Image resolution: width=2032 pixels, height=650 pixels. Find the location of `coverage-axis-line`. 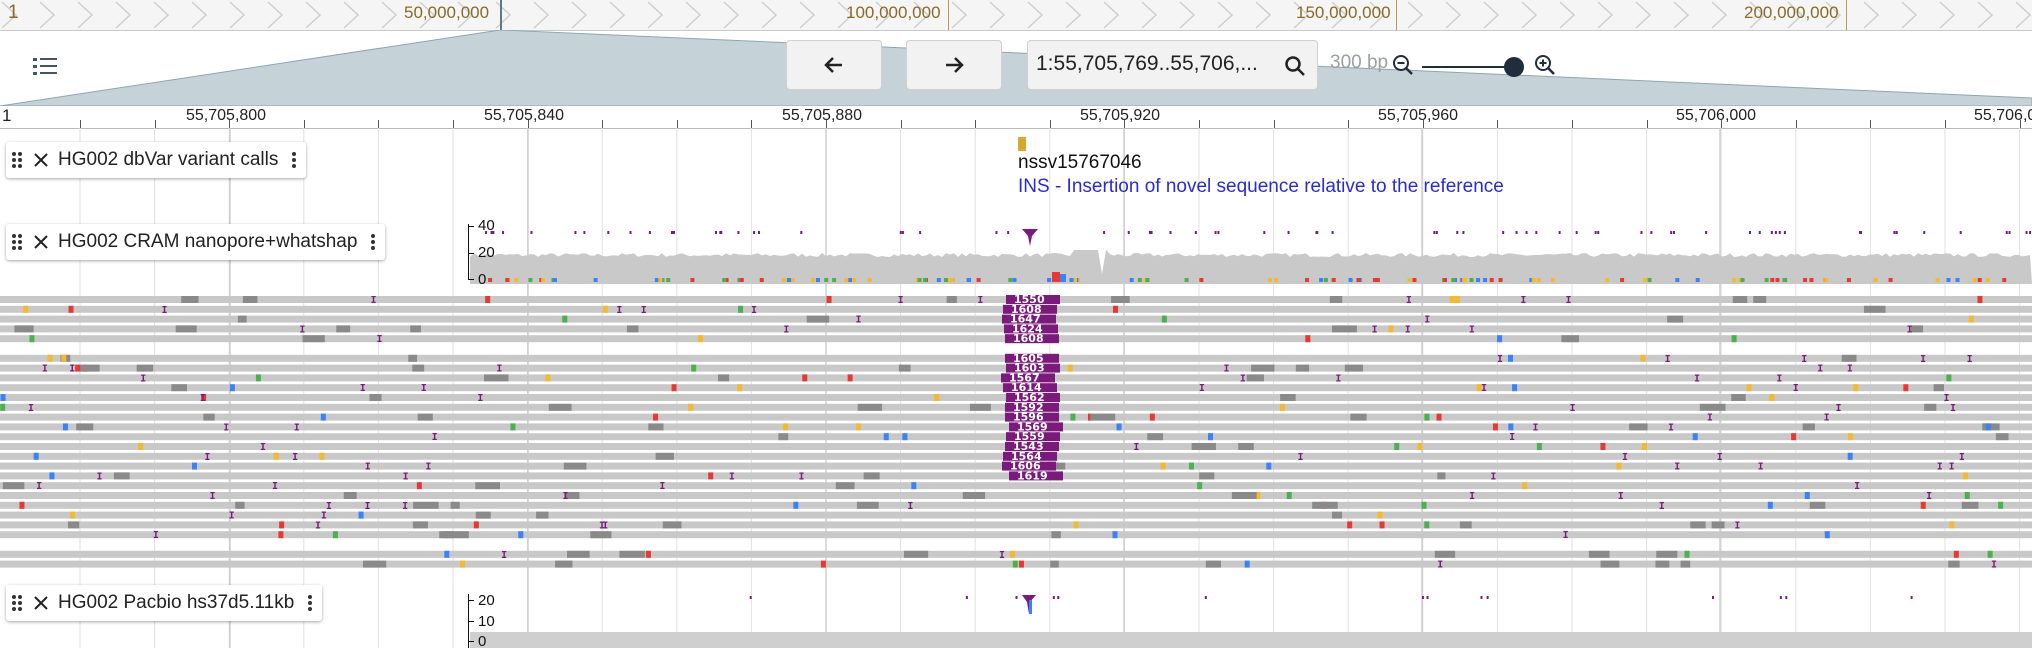

coverage-axis-line is located at coordinates (468, 252).